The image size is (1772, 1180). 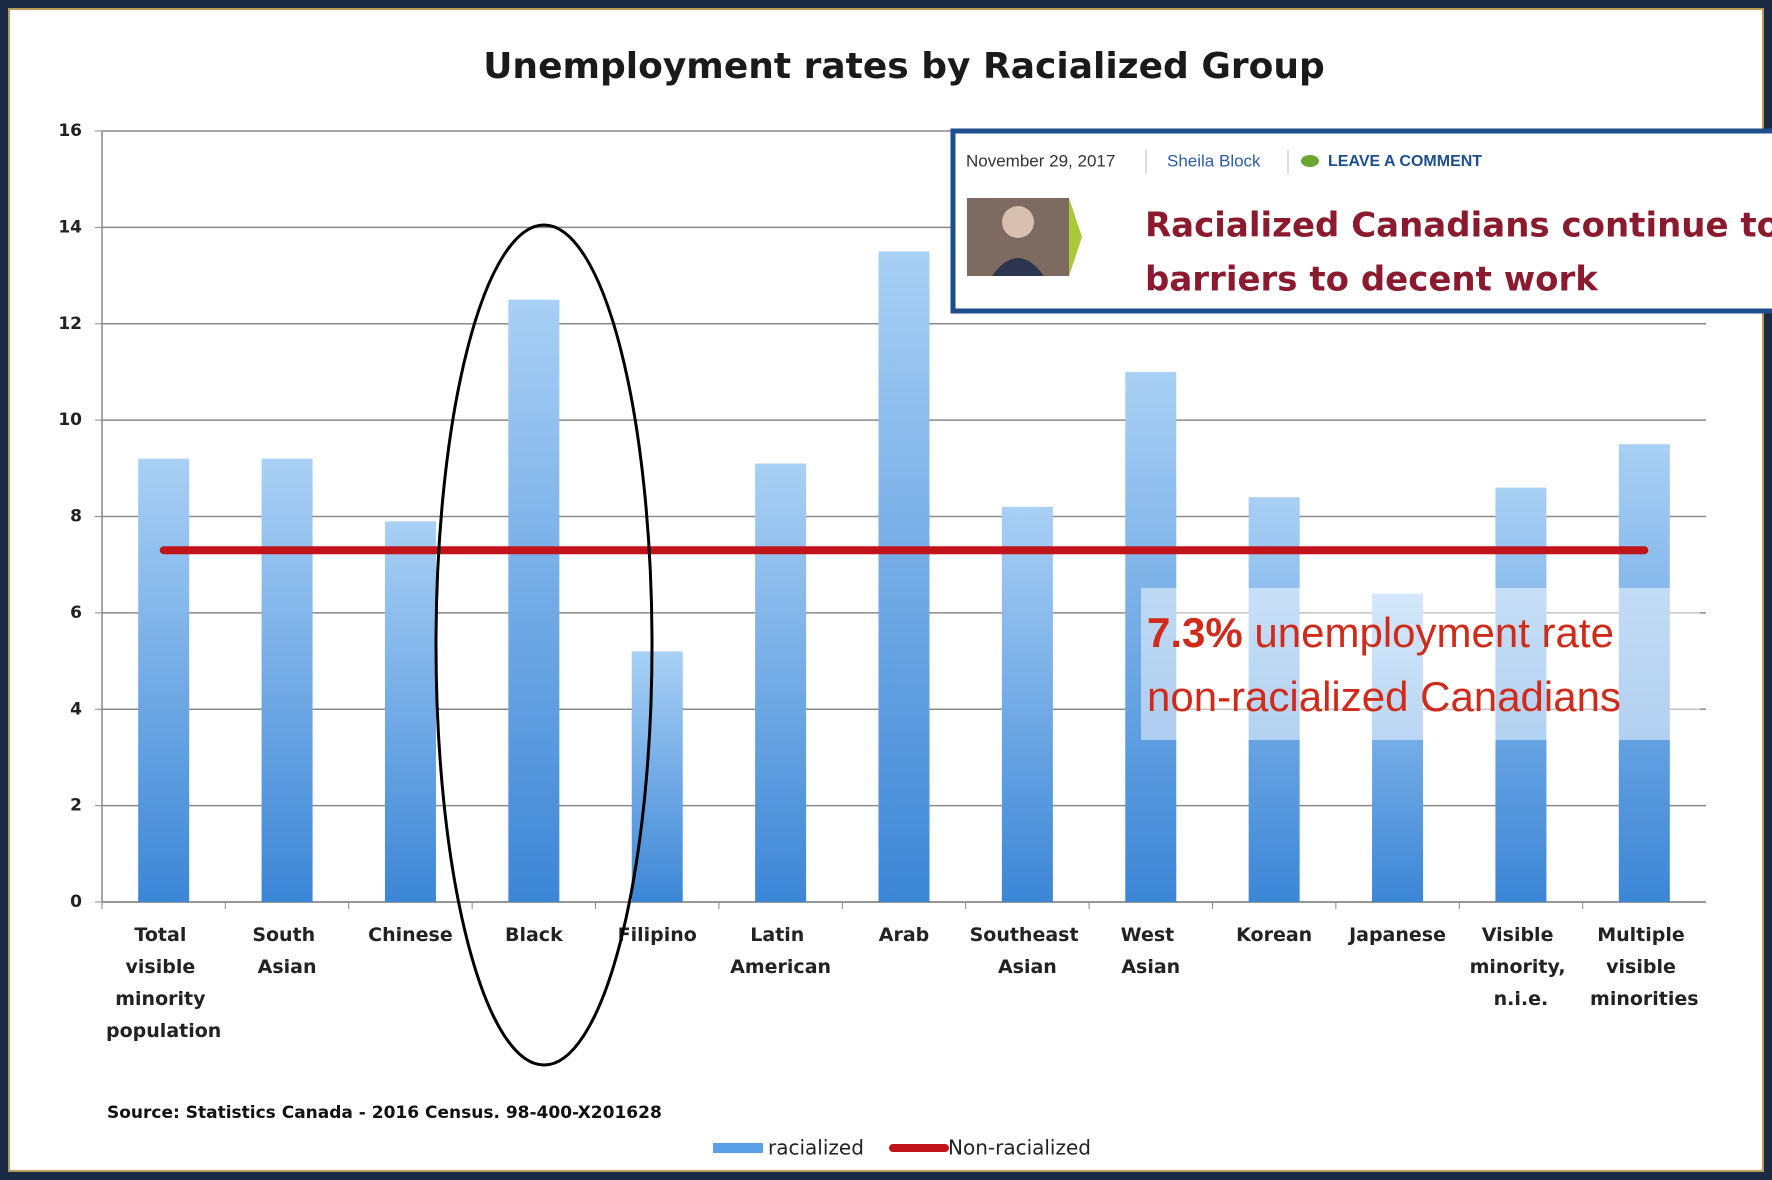 What do you see at coordinates (738, 1148) in the screenshot?
I see `legend-swatch` at bounding box center [738, 1148].